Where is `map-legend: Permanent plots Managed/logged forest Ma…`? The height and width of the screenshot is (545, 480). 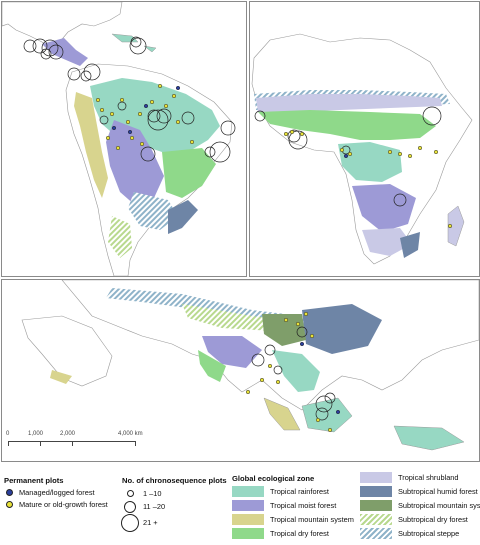 map-legend: Permanent plots Managed/logged forest Ma… is located at coordinates (240, 505).